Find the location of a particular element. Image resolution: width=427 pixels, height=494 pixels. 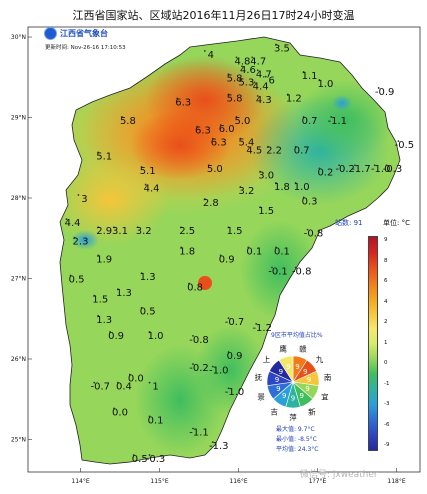

station-value: 4.6 is located at coordinates (248, 70).